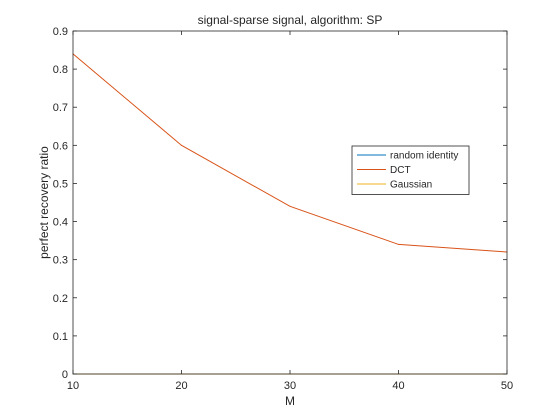 This screenshot has width=560, height=420. What do you see at coordinates (290, 20) in the screenshot?
I see `chart-title: signal-sparse signal, algorithm: SP` at bounding box center [290, 20].